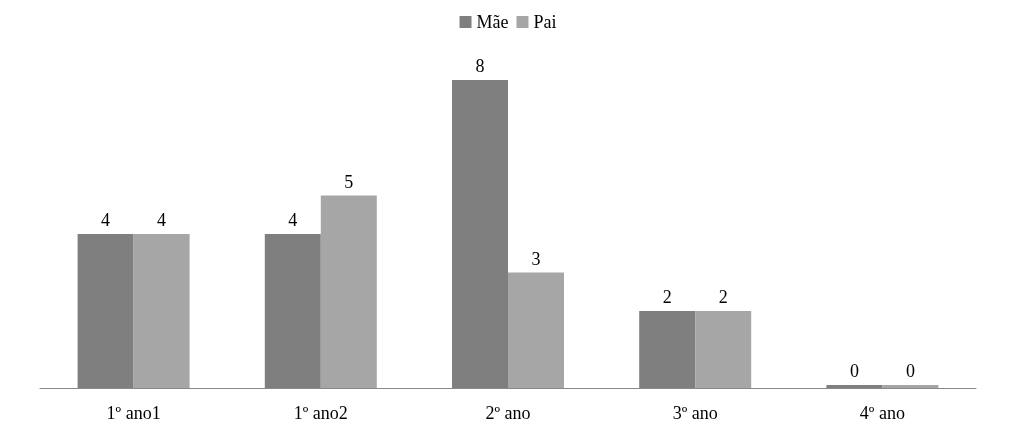  What do you see at coordinates (545, 22) in the screenshot?
I see `legend-label: Pai` at bounding box center [545, 22].